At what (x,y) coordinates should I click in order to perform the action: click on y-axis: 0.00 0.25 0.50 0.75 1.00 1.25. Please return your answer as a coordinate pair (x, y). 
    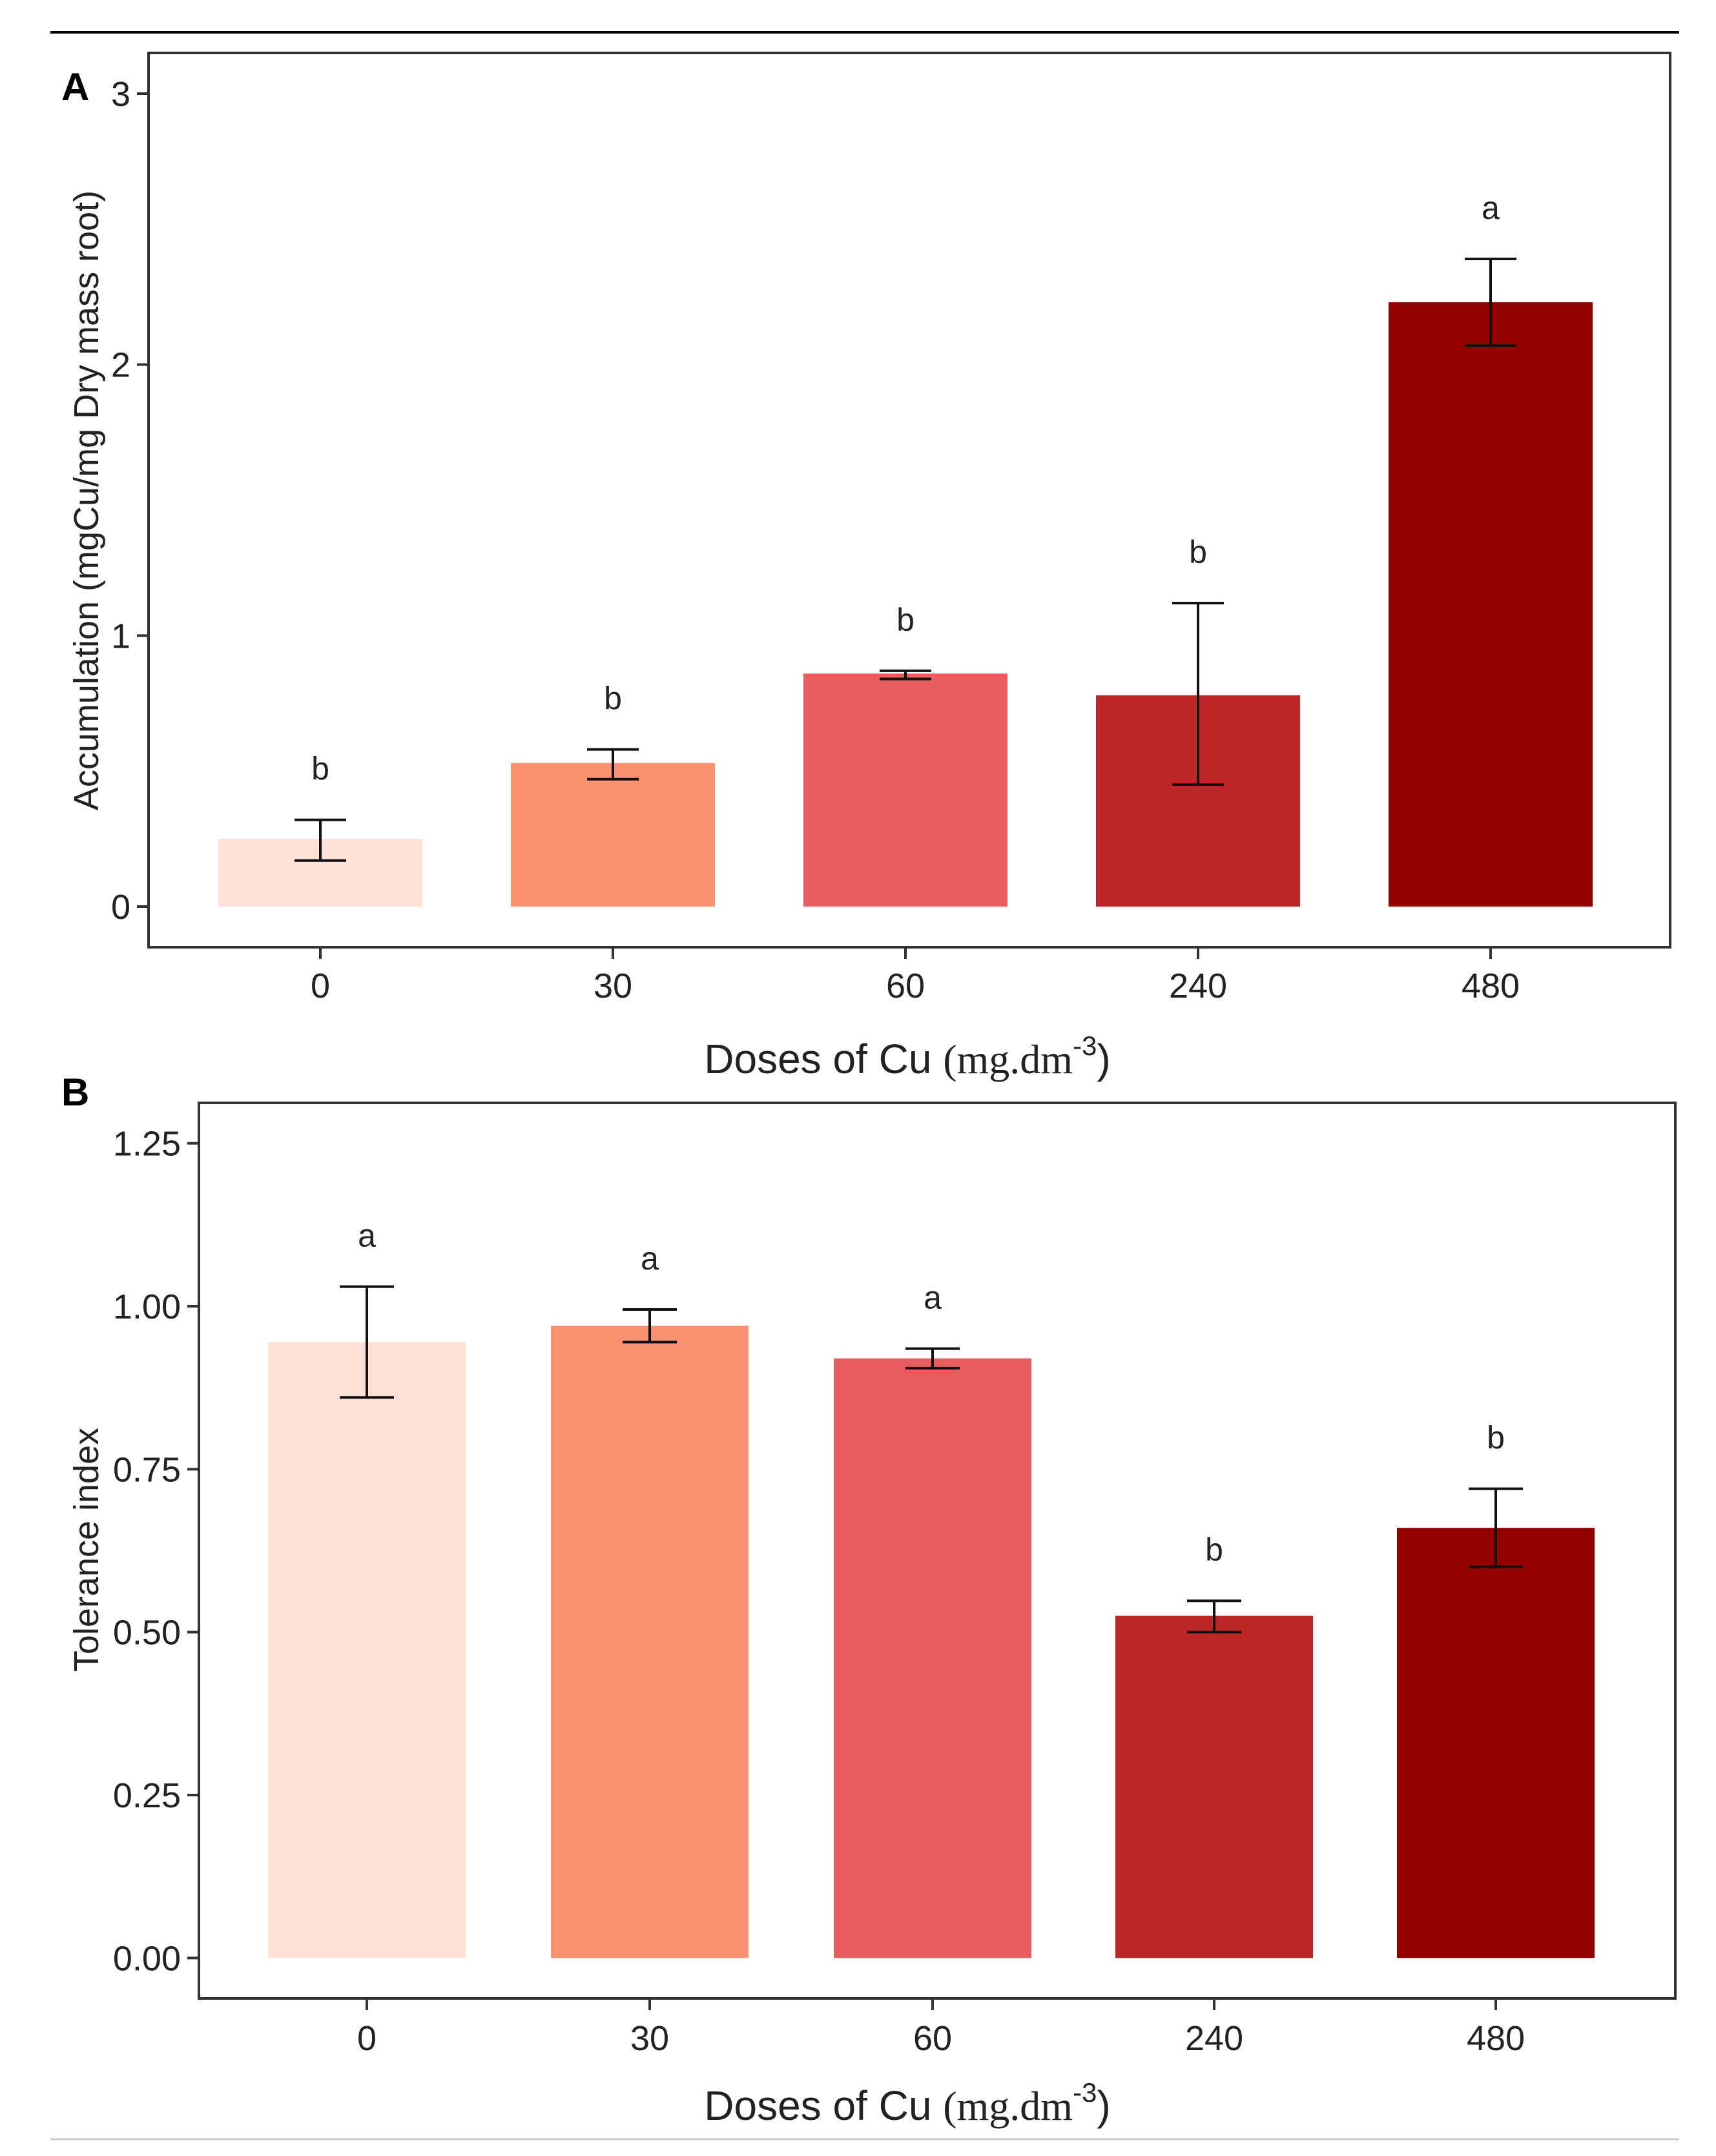
    Looking at the image, I should click on (156, 1551).